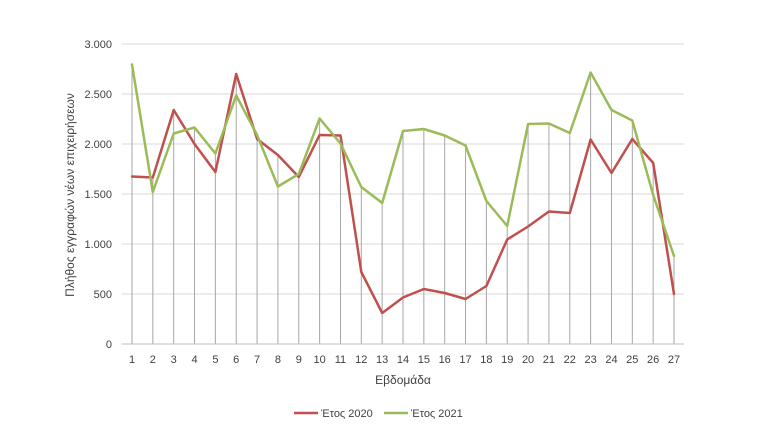  What do you see at coordinates (436, 414) in the screenshot?
I see `legend-label-2: Έτος 2021` at bounding box center [436, 414].